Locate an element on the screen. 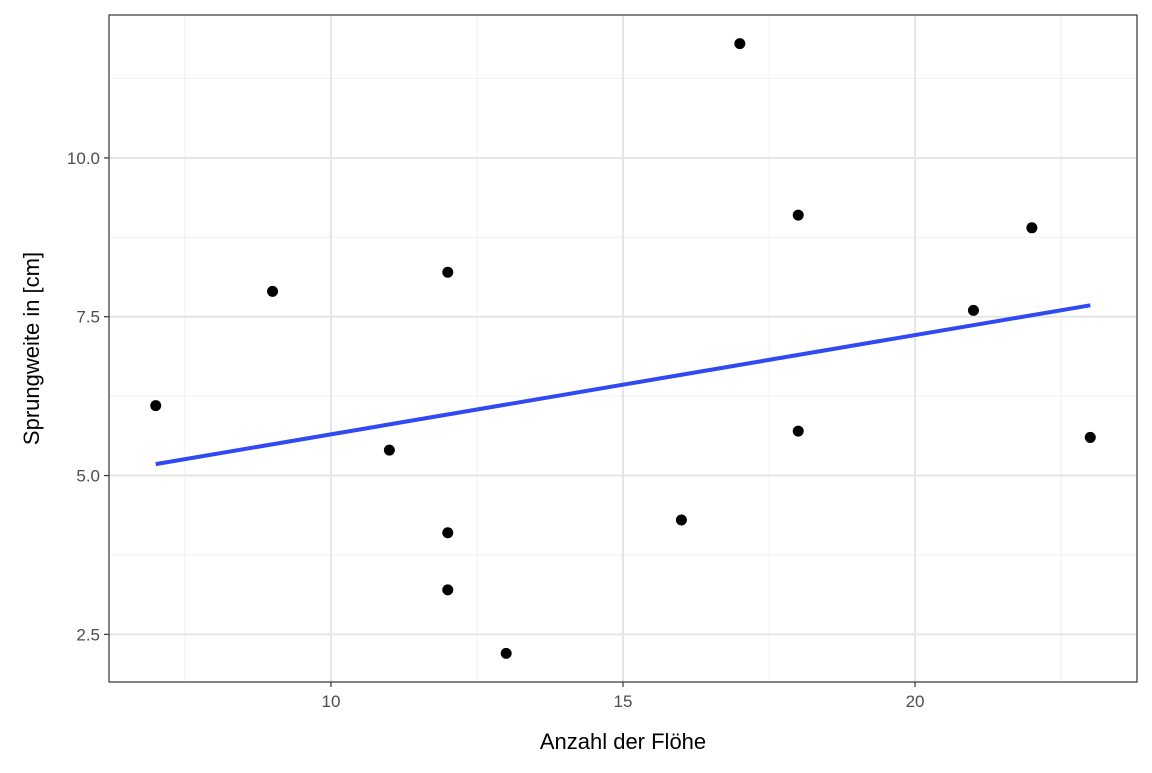 The width and height of the screenshot is (1152, 773). x-axis-title: Anzahl der Flöhe is located at coordinates (623, 741).